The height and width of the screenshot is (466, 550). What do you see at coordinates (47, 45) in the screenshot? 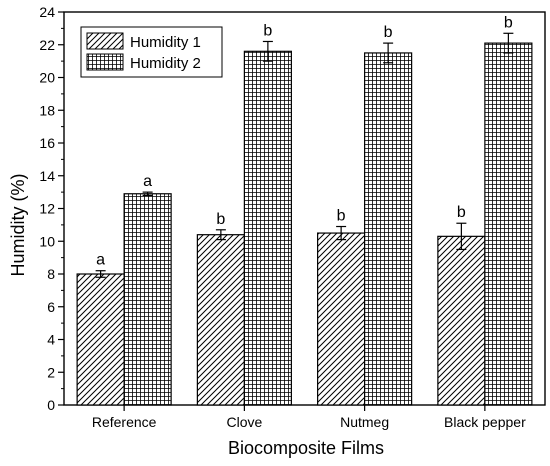
I see `y-tick-label: 22` at bounding box center [47, 45].